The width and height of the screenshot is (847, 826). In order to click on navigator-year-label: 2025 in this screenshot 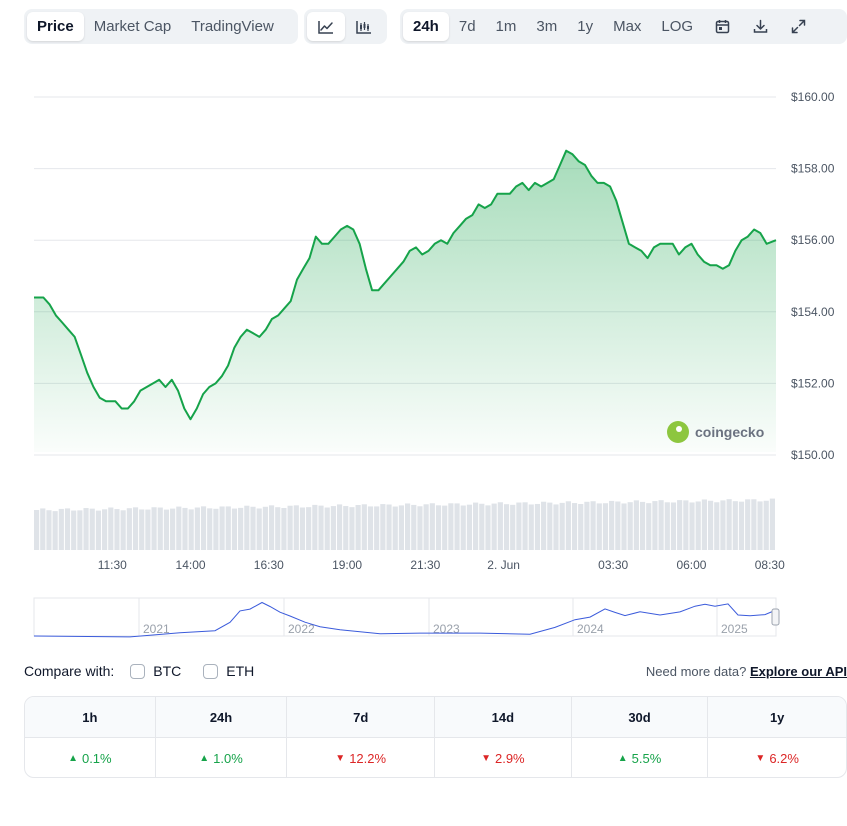, I will do `click(734, 629)`.